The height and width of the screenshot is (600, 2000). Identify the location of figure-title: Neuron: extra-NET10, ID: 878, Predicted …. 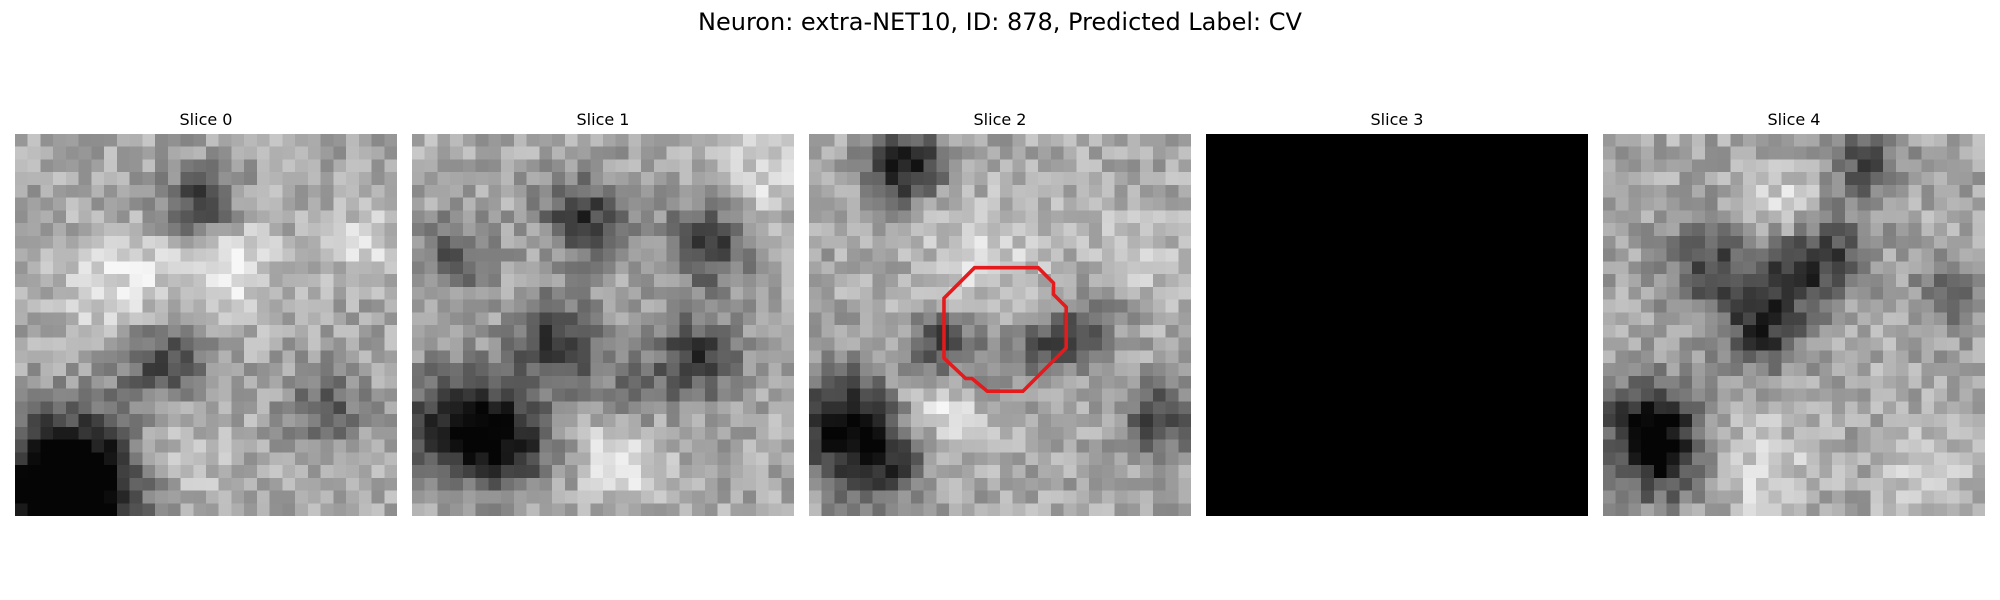
(1000, 22).